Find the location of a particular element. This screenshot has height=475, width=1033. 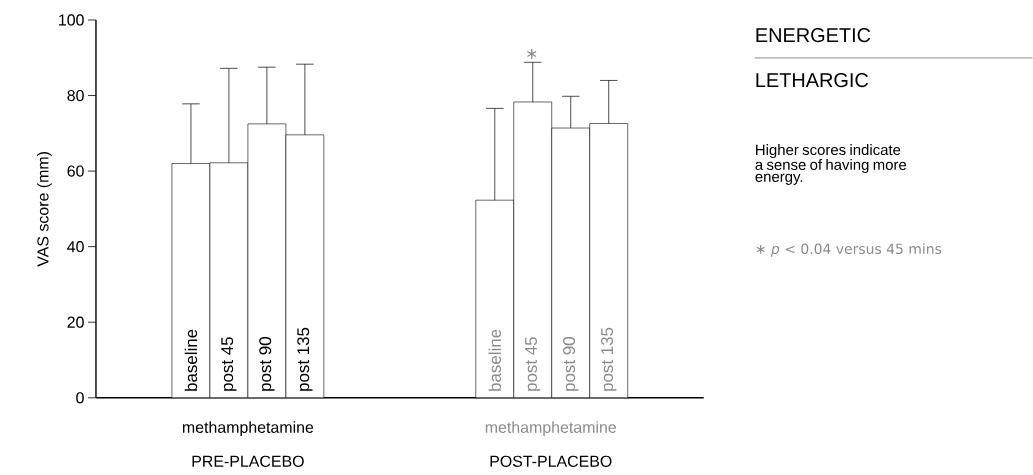

text: ∗ p < 0.04 versus 45 mins is located at coordinates (849, 250).